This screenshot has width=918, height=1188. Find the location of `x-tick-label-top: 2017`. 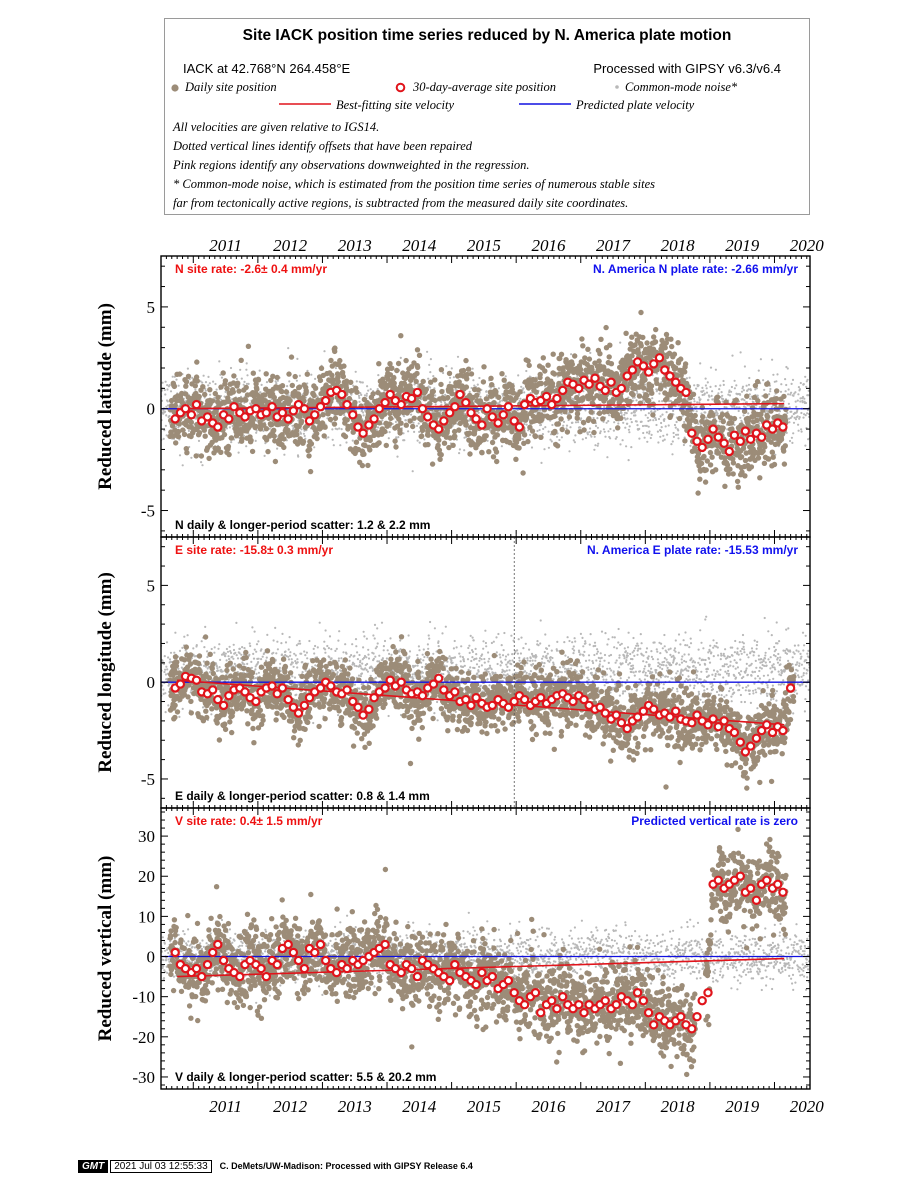

x-tick-label-top: 2017 is located at coordinates (614, 245).